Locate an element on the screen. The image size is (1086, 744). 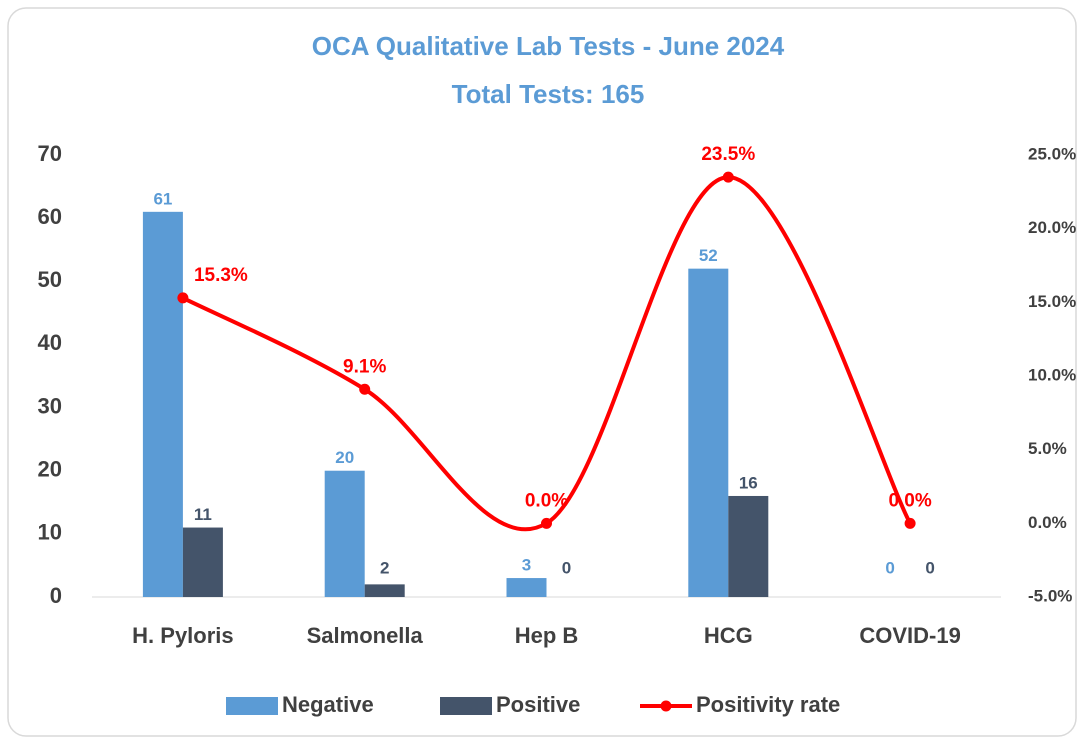
y-tick-label: 0 is located at coordinates (56, 595).